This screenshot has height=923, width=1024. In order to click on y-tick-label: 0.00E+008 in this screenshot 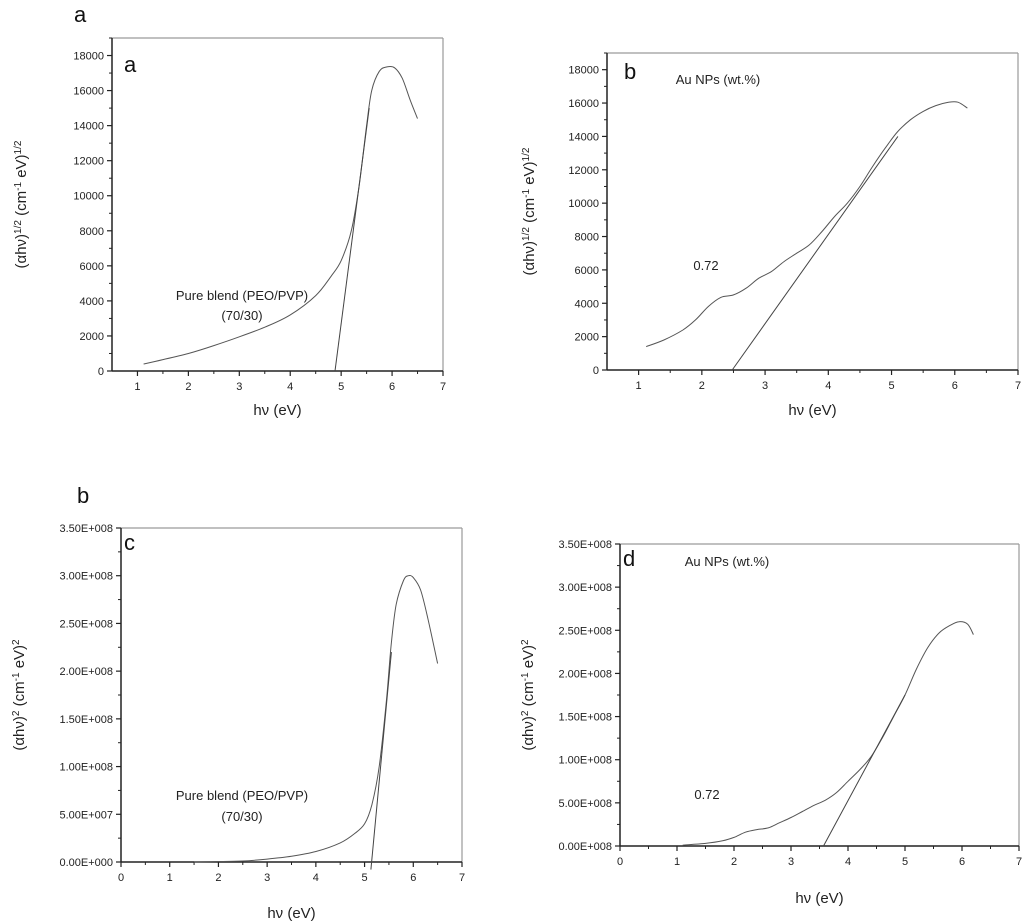, I will do `click(585, 847)`.